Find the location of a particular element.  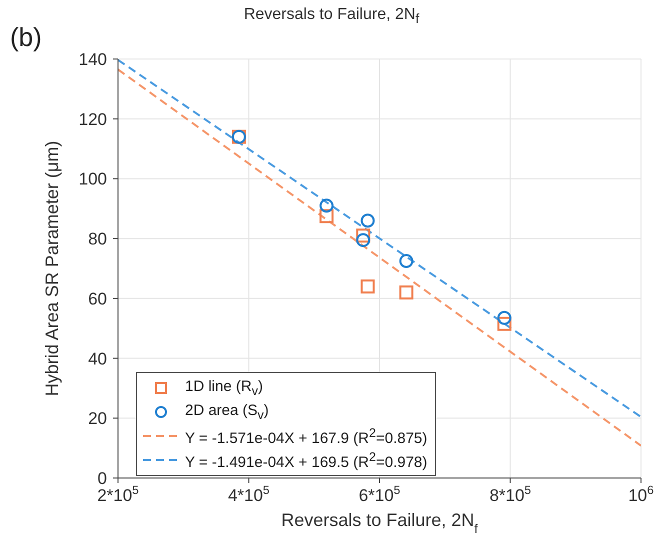

x-tick-label: 10$^{6}$ is located at coordinates (641, 494).